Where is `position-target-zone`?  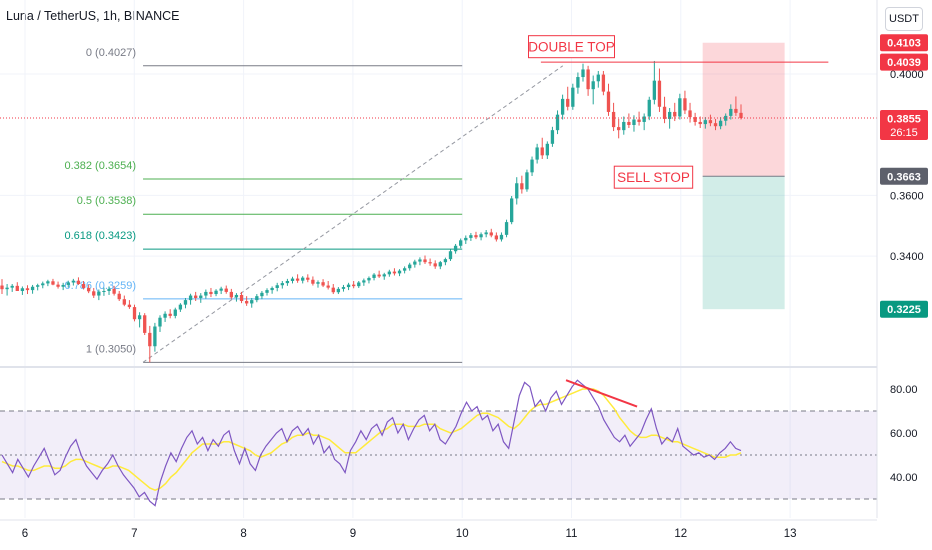 position-target-zone is located at coordinates (743, 243).